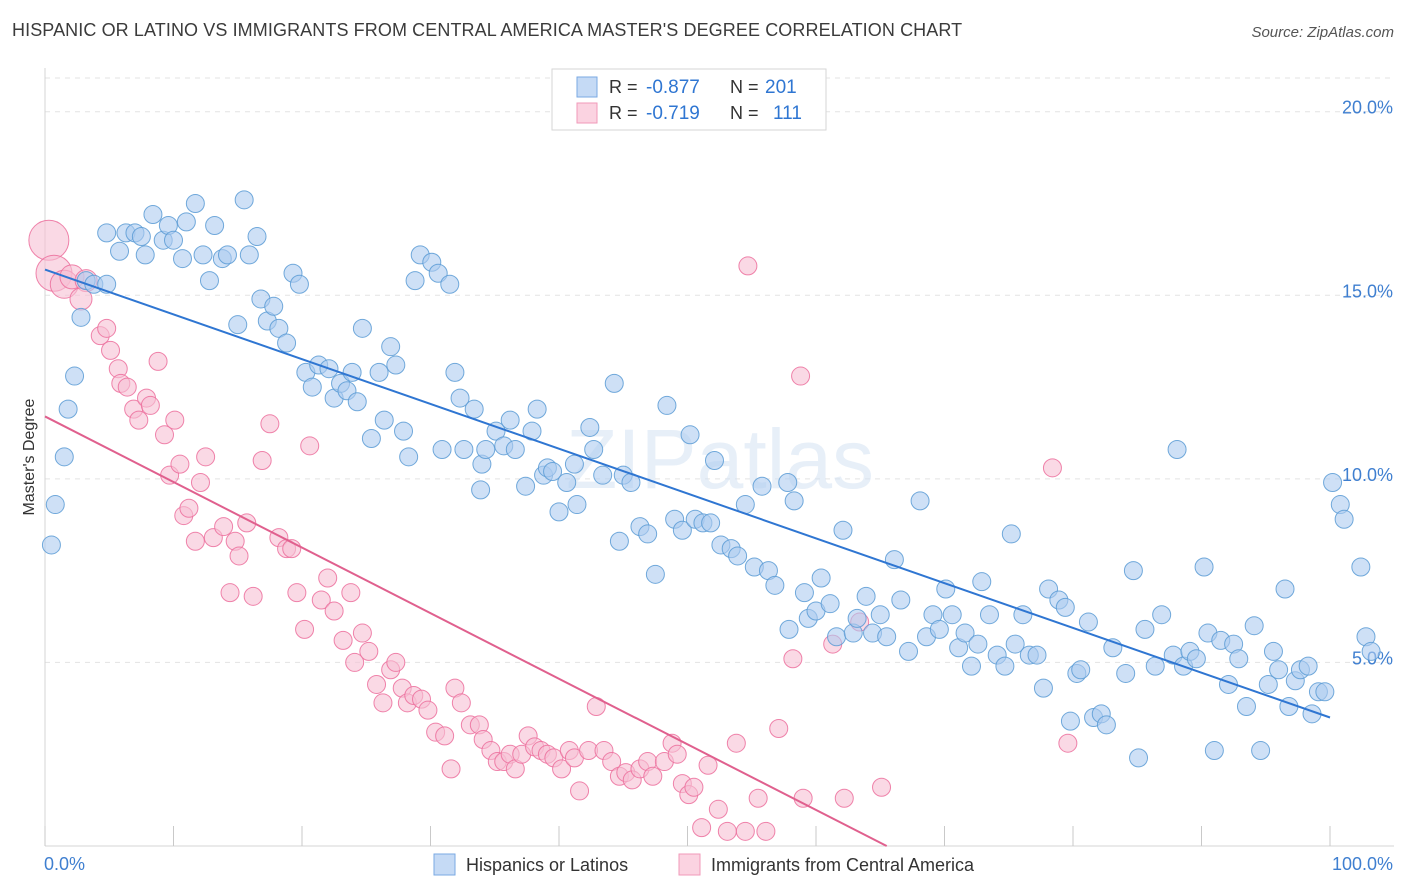  I want to click on y-axis-label: Master's Degree, so click(29, 456).